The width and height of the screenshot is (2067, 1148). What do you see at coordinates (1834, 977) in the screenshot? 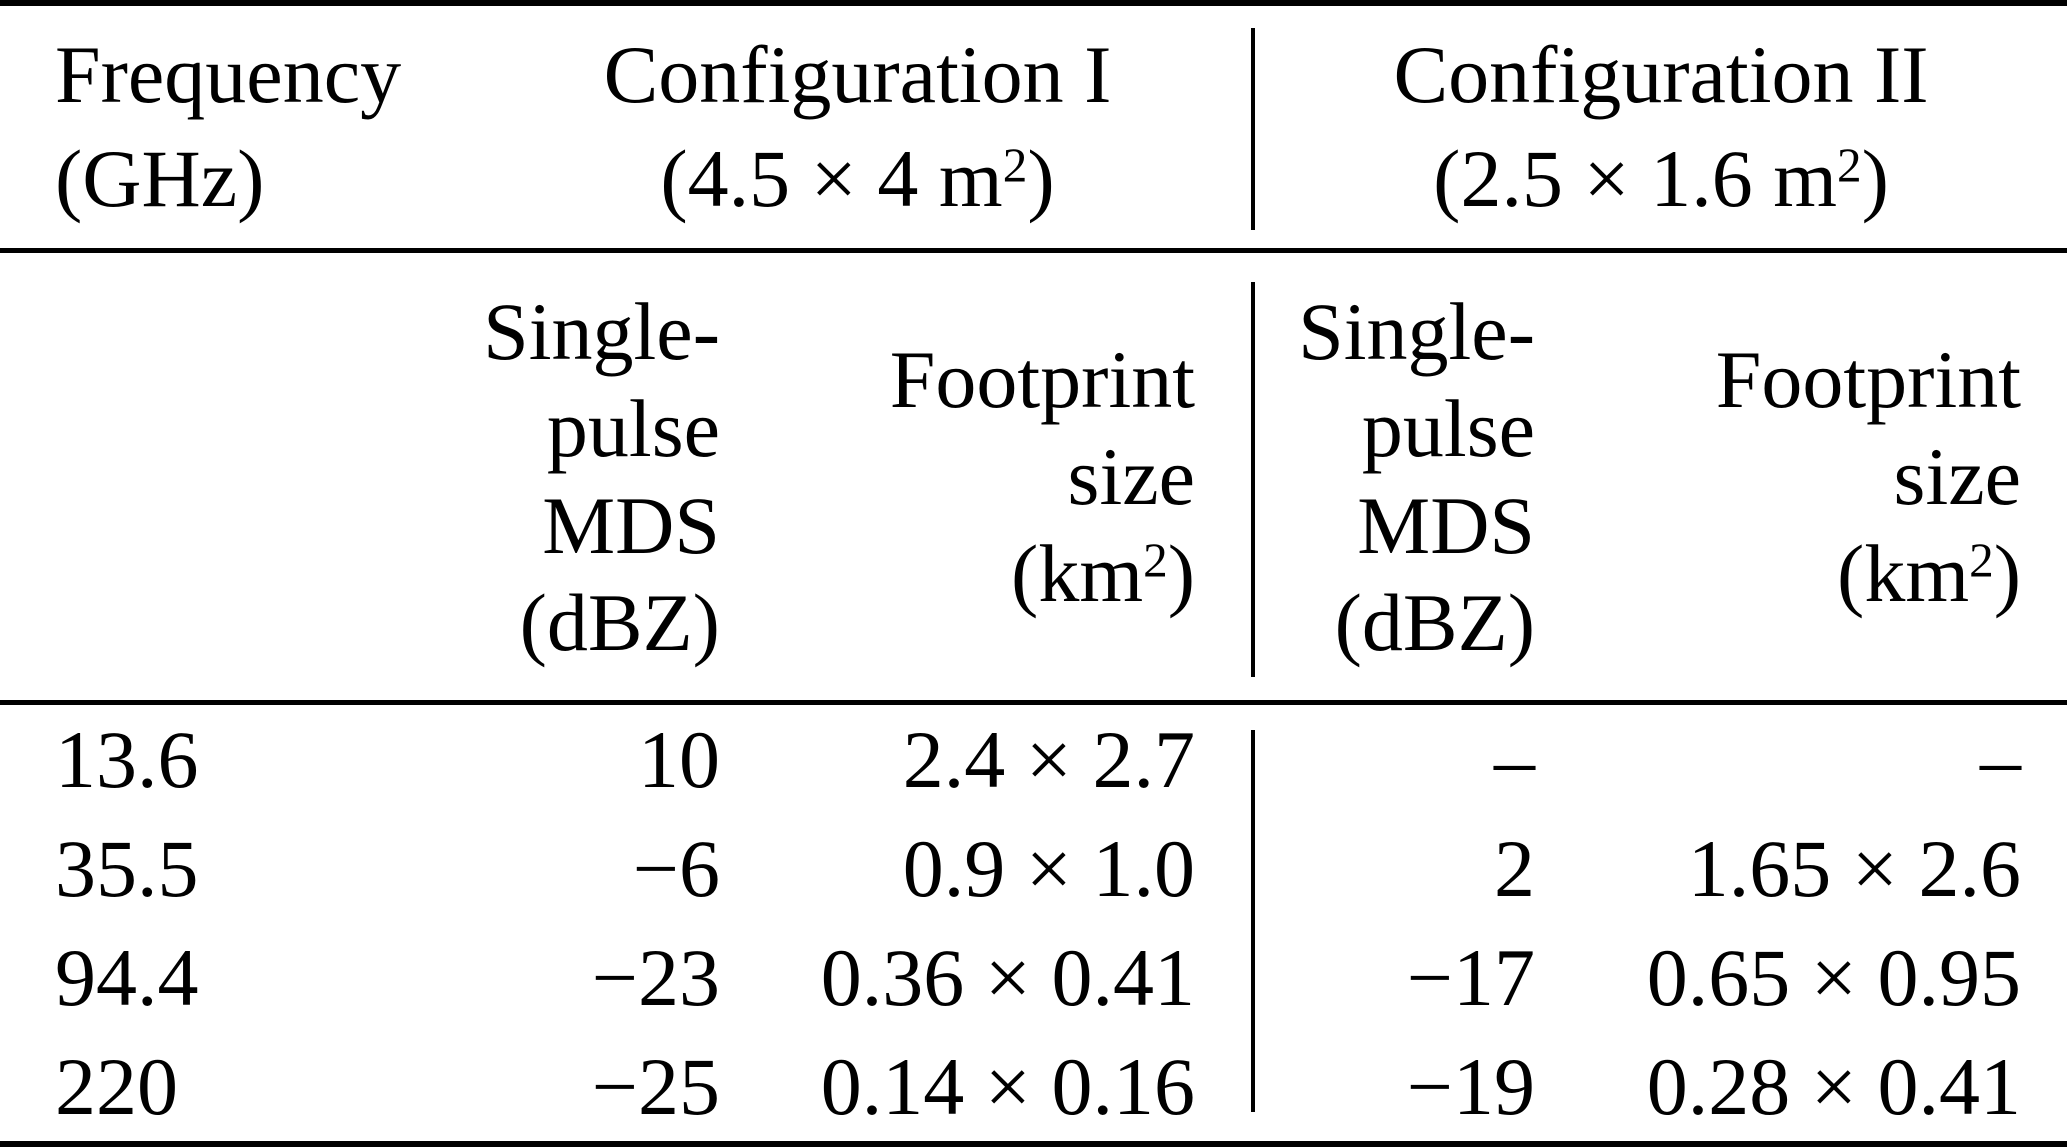
I see `config2-footprint-value: 0.65 × 0.95` at bounding box center [1834, 977].